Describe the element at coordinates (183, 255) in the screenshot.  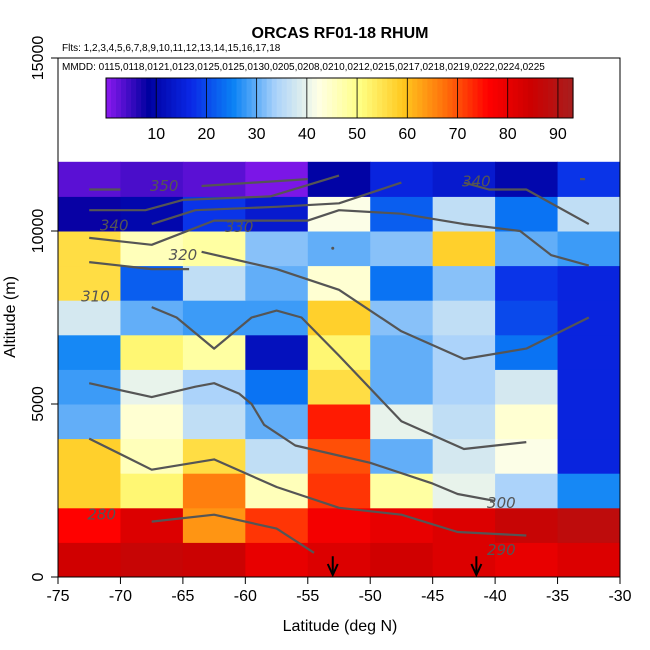
I see `contour-label: 320` at that location.